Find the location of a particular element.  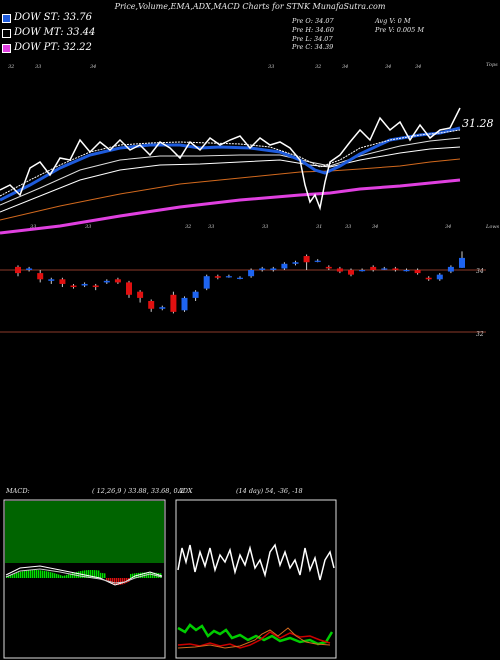

macd-line is located at coordinates (84, 575).